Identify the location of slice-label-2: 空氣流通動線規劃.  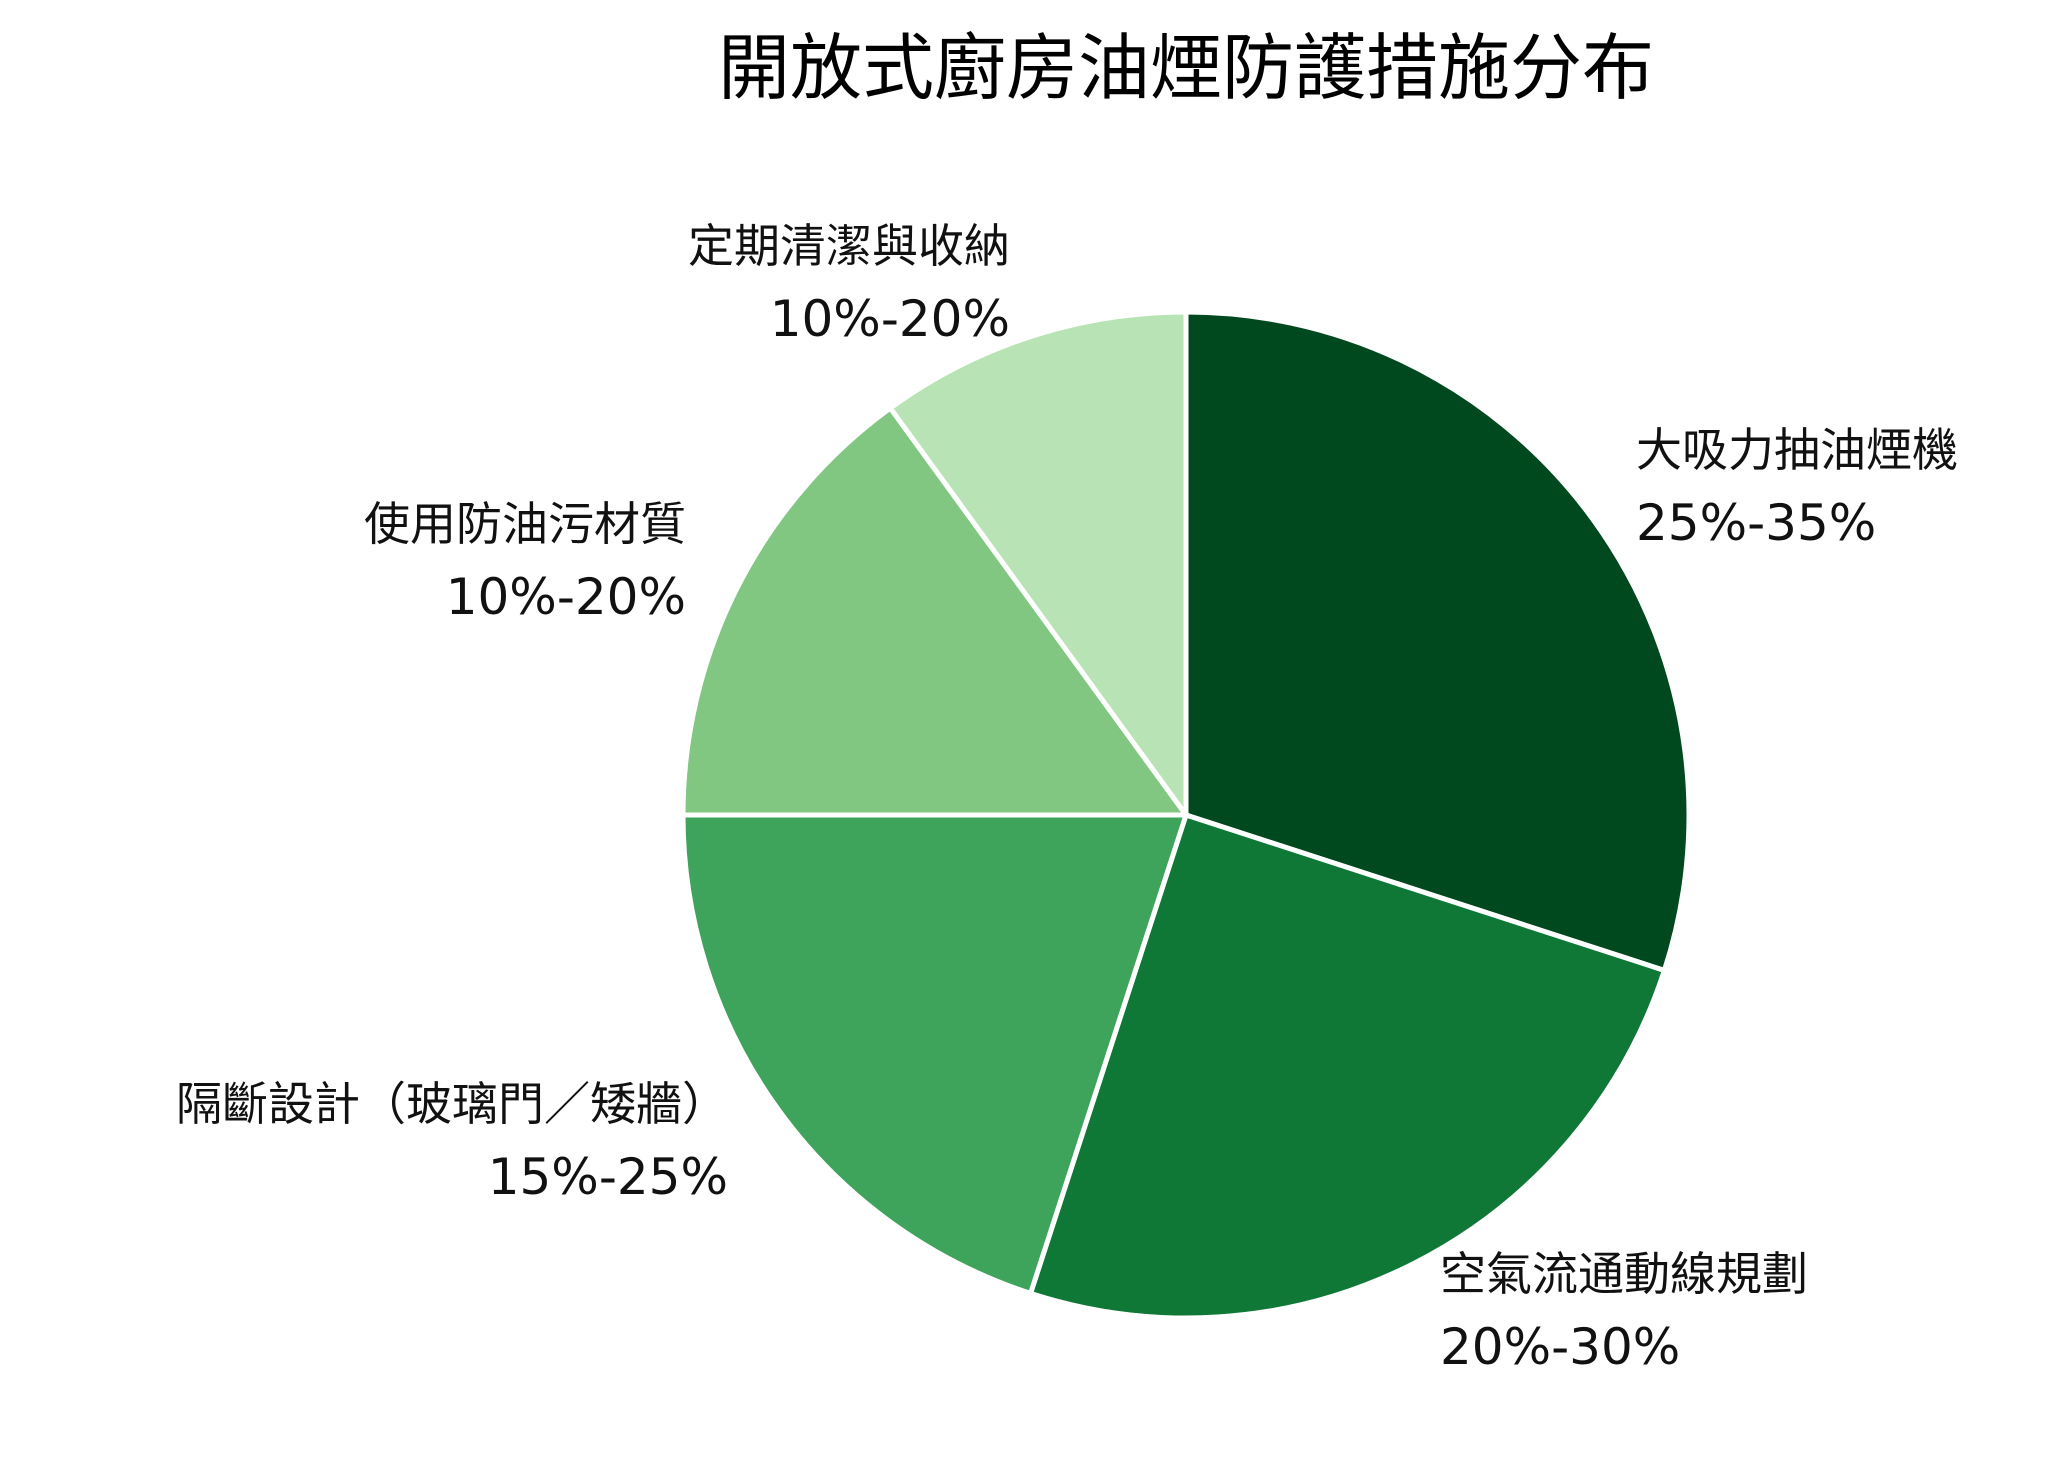
(1624, 1274).